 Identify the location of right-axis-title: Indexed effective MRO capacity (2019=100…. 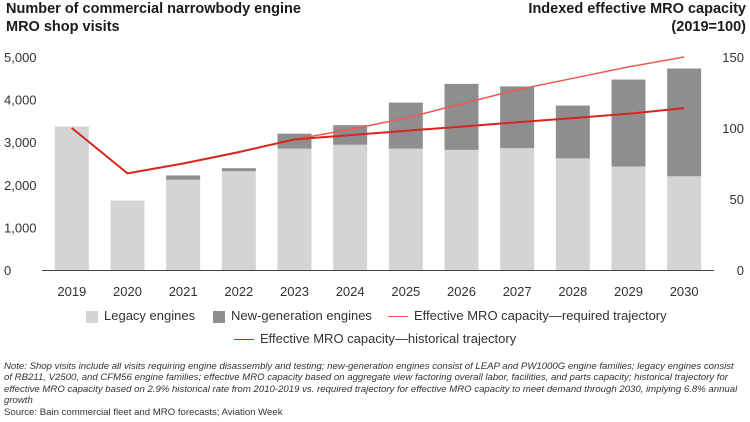
(637, 18).